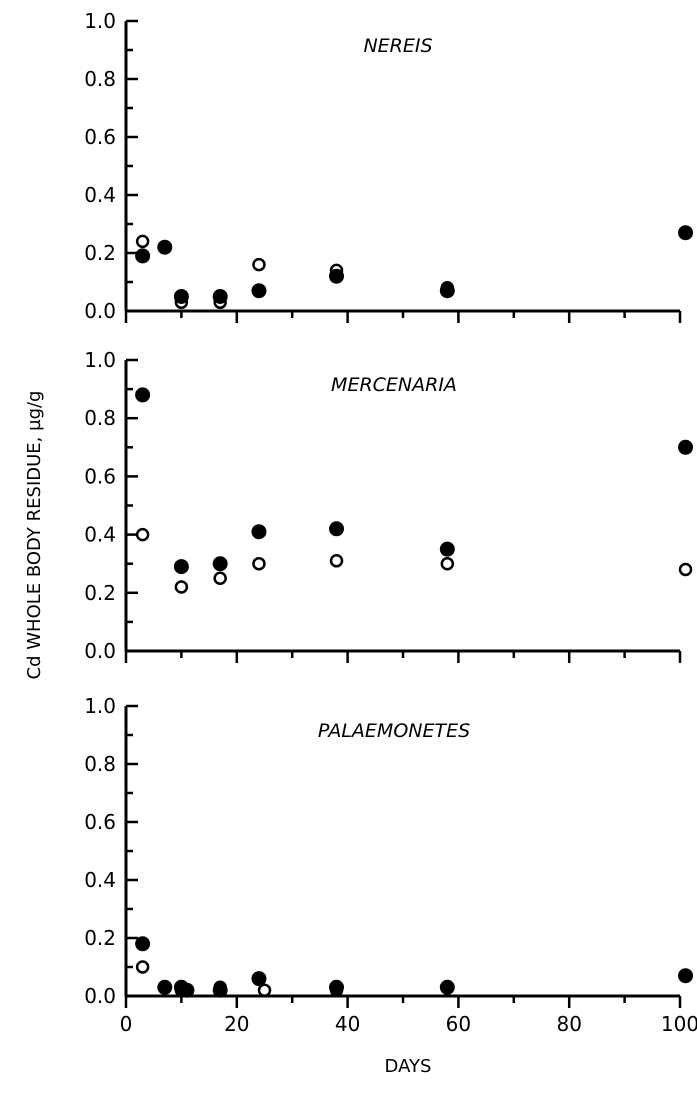  What do you see at coordinates (397, 46) in the screenshot?
I see `panel-title: NEREIS` at bounding box center [397, 46].